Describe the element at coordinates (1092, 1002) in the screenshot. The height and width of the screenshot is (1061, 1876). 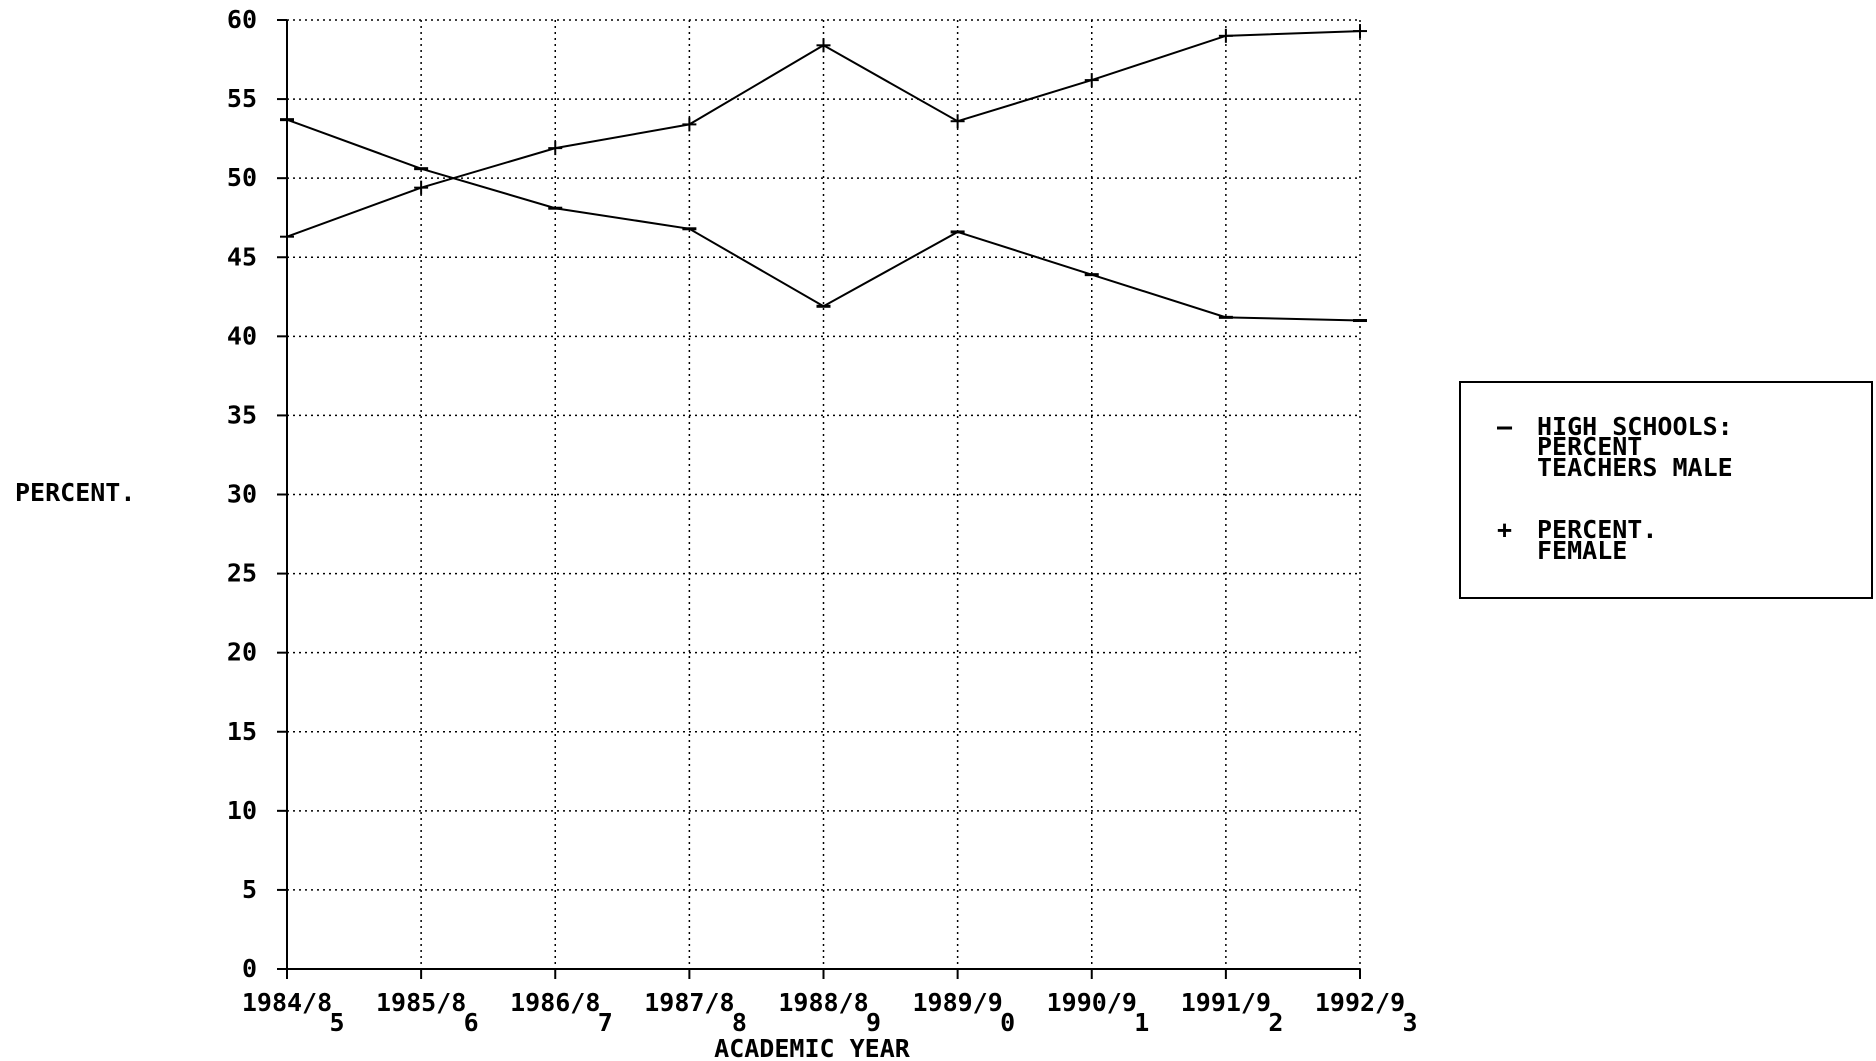
I see `x-tick-label: 1990/9` at that location.